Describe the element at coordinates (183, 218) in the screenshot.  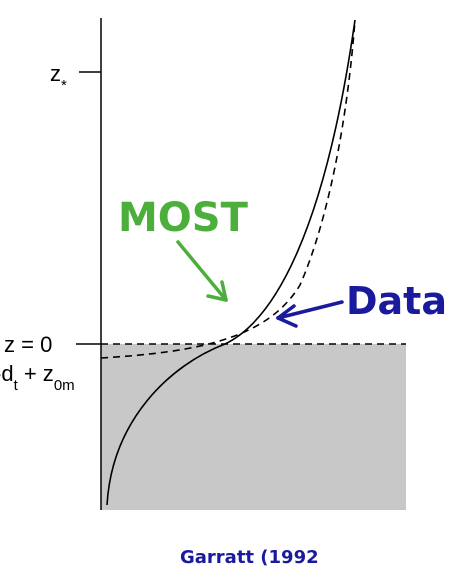
I see `most-label: MOST` at that location.